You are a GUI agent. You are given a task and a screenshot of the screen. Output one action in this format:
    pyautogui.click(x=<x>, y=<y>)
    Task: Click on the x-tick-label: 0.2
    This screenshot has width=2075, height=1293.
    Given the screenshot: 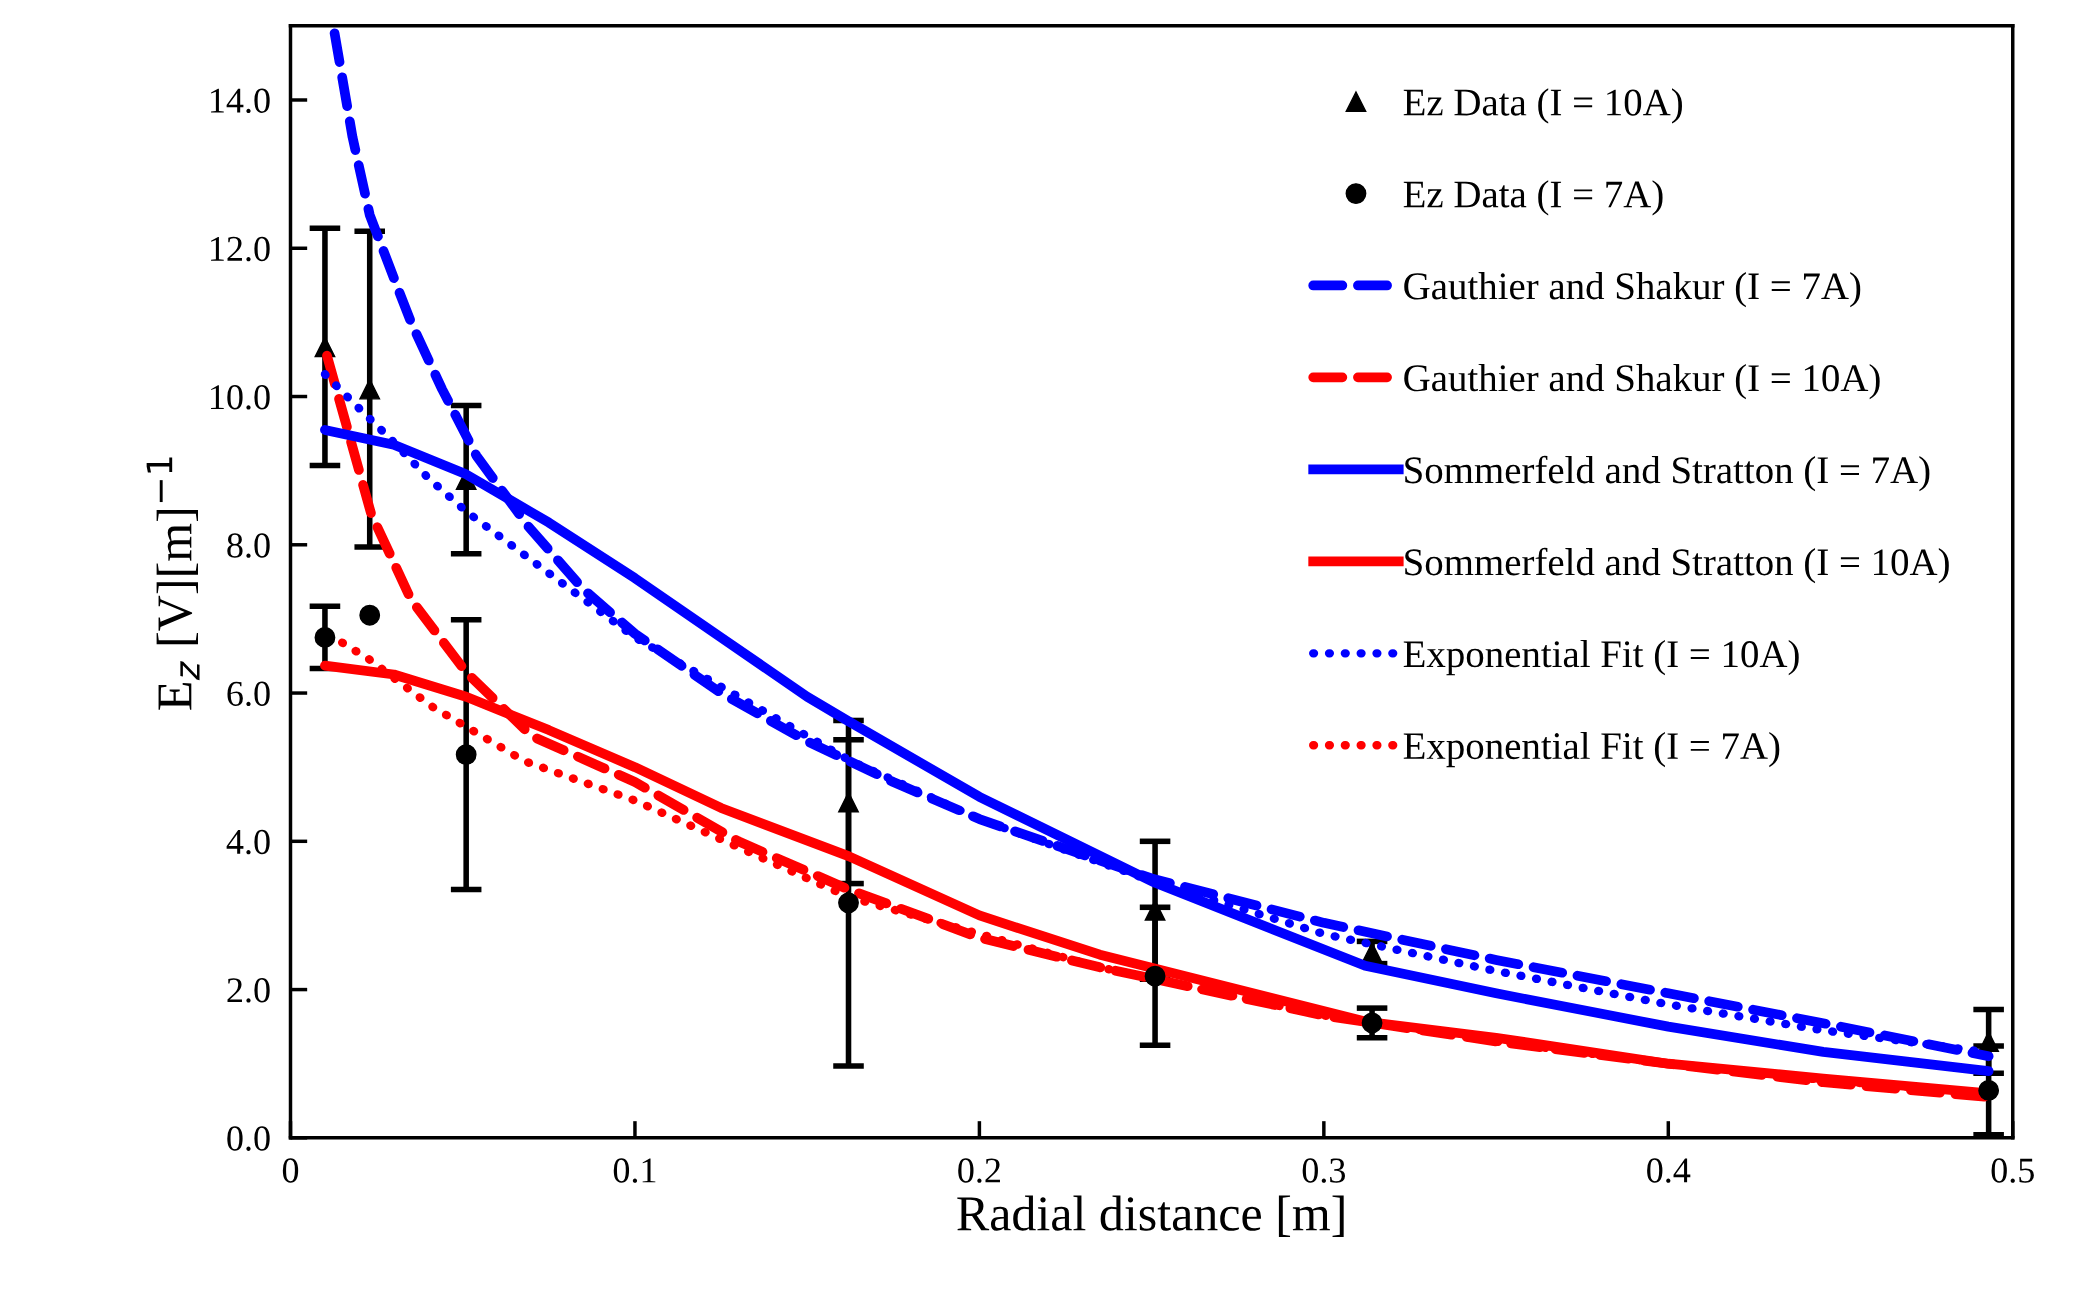 What is the action you would take?
    pyautogui.click(x=979, y=1170)
    